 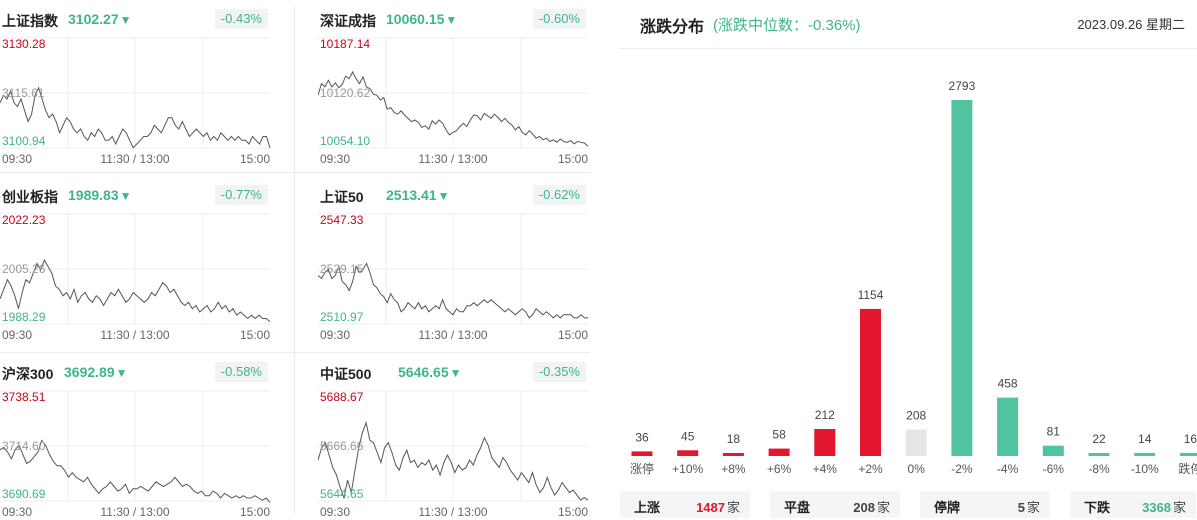 What do you see at coordinates (916, 416) in the screenshot?
I see `bar-value-label: 208` at bounding box center [916, 416].